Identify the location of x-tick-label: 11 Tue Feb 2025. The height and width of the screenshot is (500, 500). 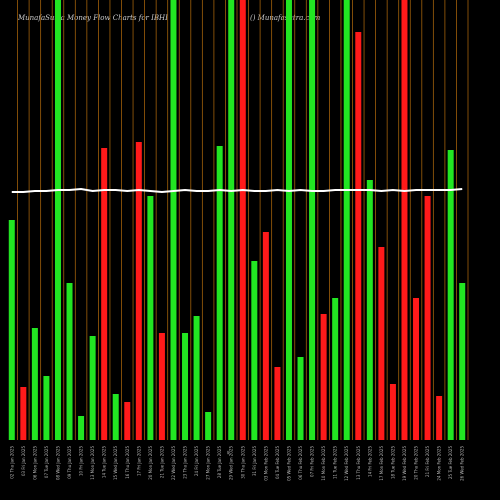
(335, 462).